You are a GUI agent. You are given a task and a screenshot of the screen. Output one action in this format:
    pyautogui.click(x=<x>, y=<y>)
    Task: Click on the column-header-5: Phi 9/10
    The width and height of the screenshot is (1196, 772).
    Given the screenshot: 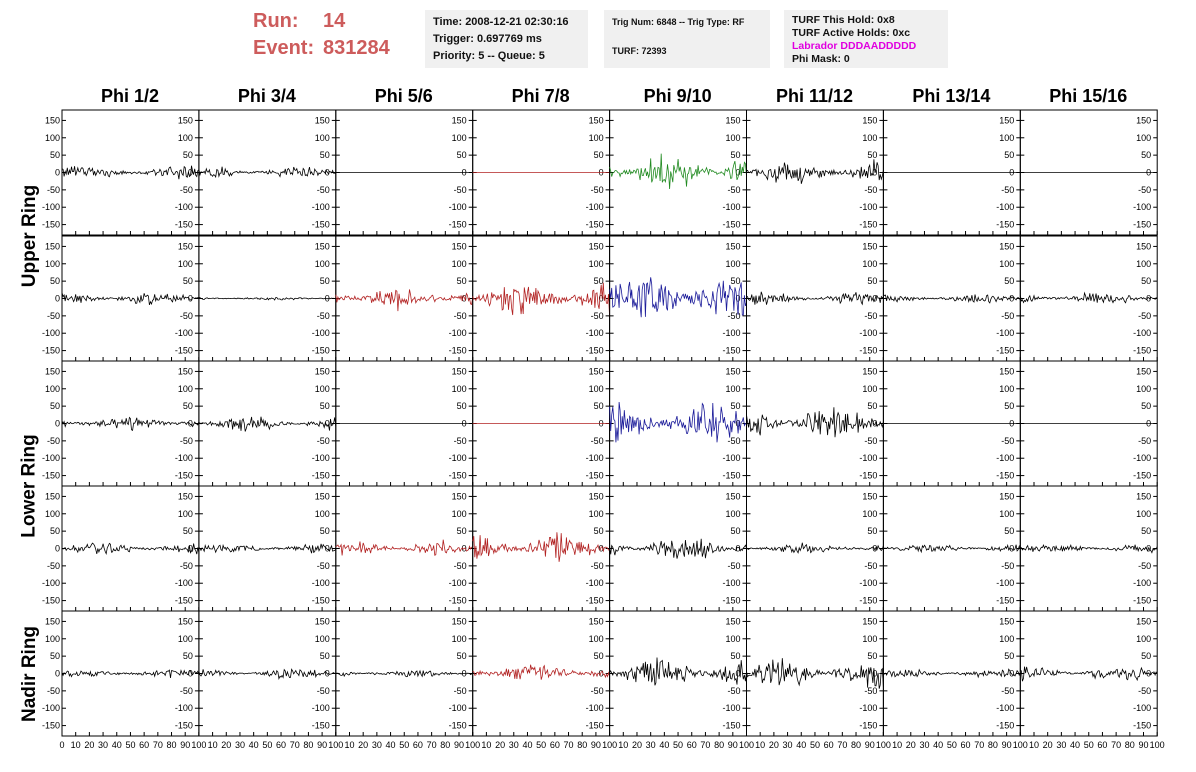 What is the action you would take?
    pyautogui.click(x=677, y=96)
    